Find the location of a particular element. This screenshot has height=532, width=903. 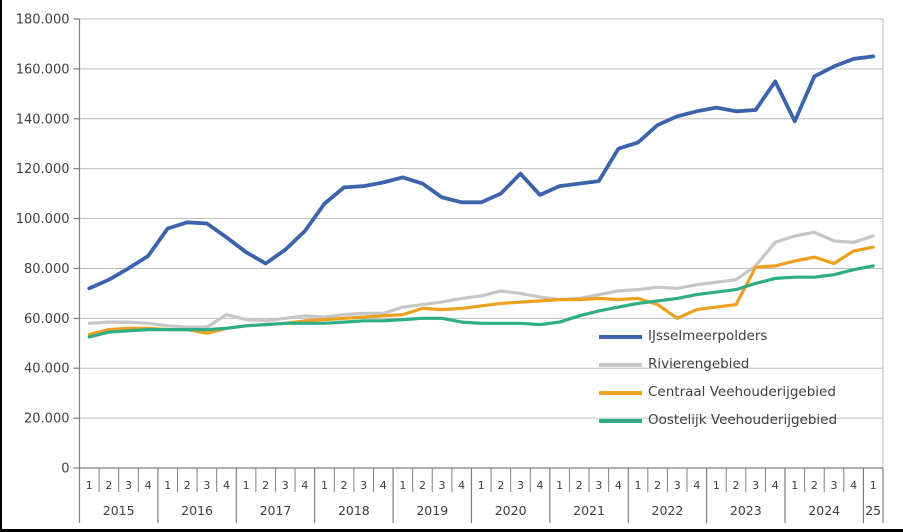

legend-label: Oostelijk Veehouderijgebied is located at coordinates (743, 420).